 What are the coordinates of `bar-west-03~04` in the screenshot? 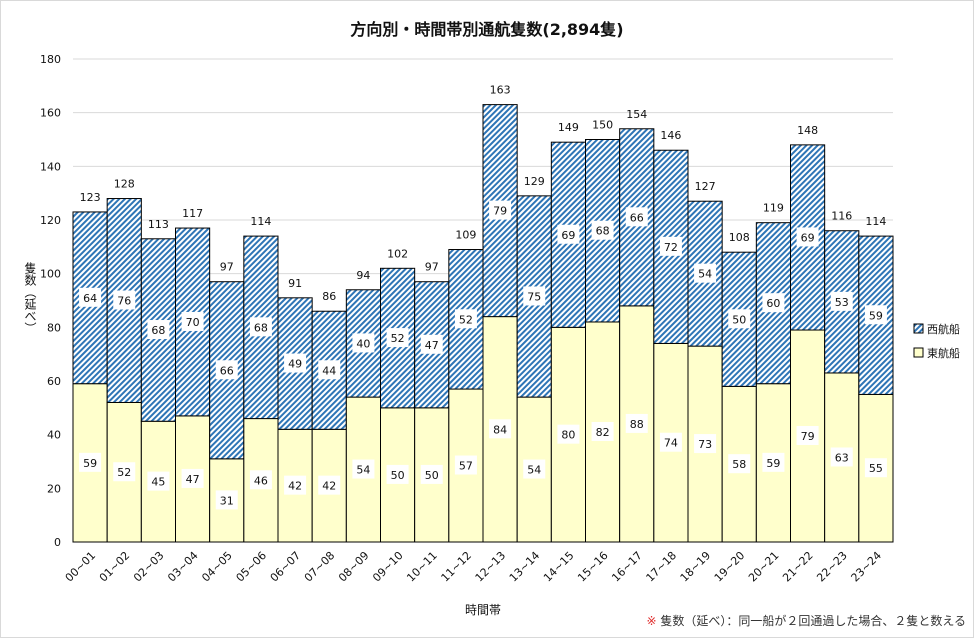 It's located at (193, 322).